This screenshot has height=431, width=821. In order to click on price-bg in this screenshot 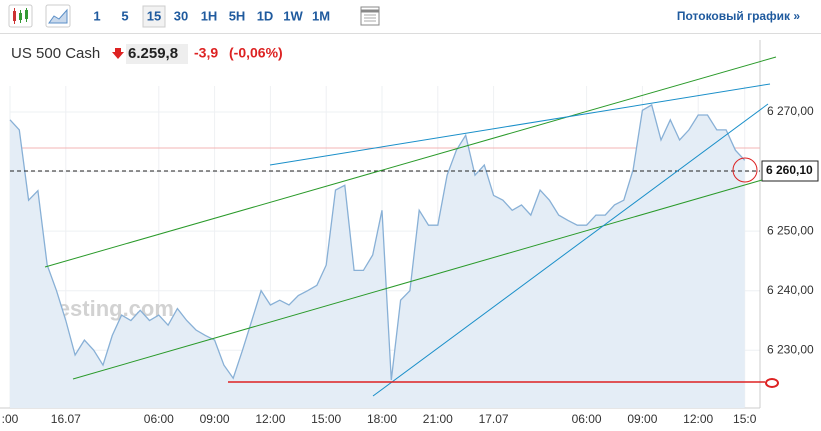, I will do `click(157, 54)`.